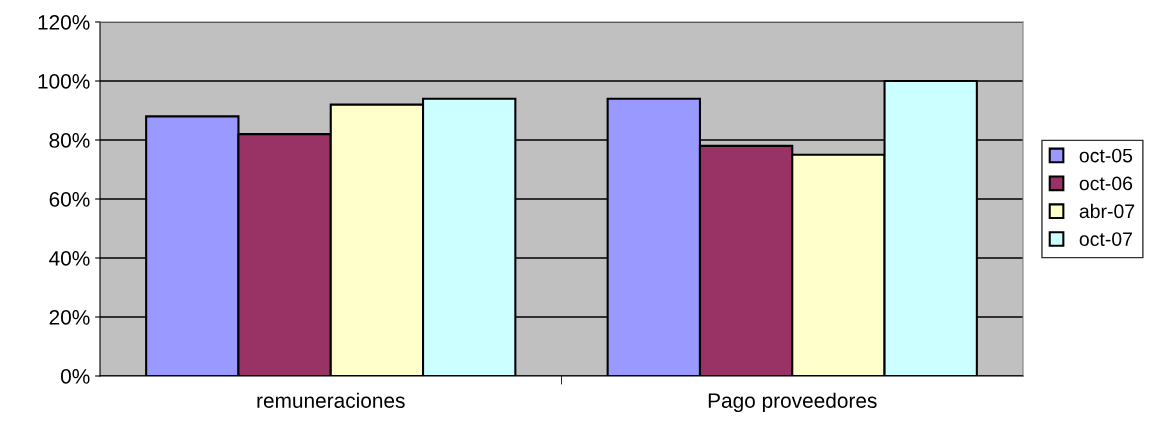 This screenshot has width=1157, height=434. What do you see at coordinates (1105, 239) in the screenshot?
I see `legend-label: oct-07` at bounding box center [1105, 239].